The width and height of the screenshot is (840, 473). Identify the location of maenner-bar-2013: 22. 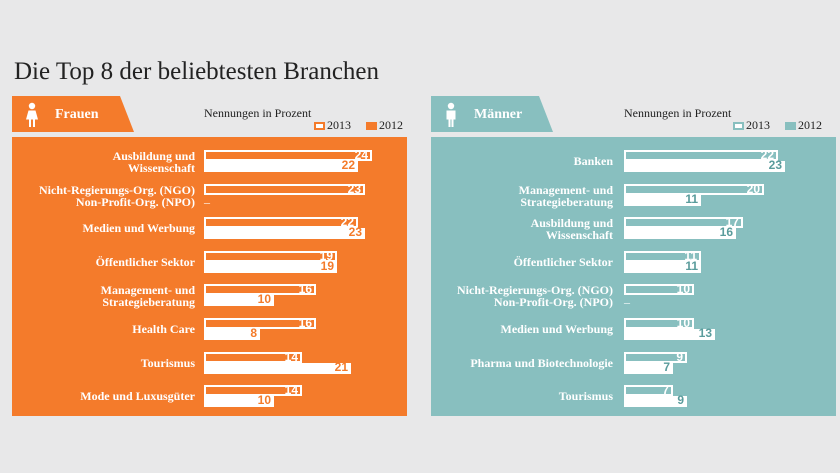
(701, 155).